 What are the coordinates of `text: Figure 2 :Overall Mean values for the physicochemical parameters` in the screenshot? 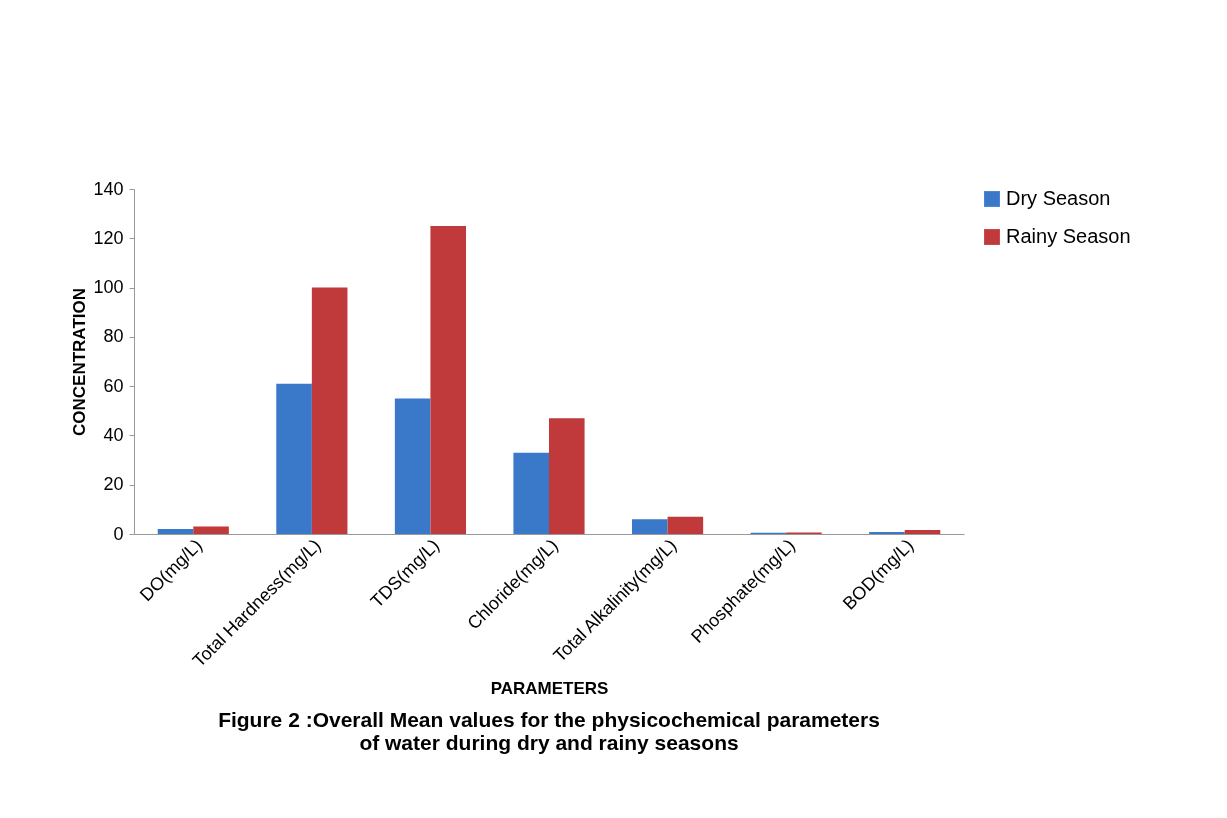 It's located at (549, 720).